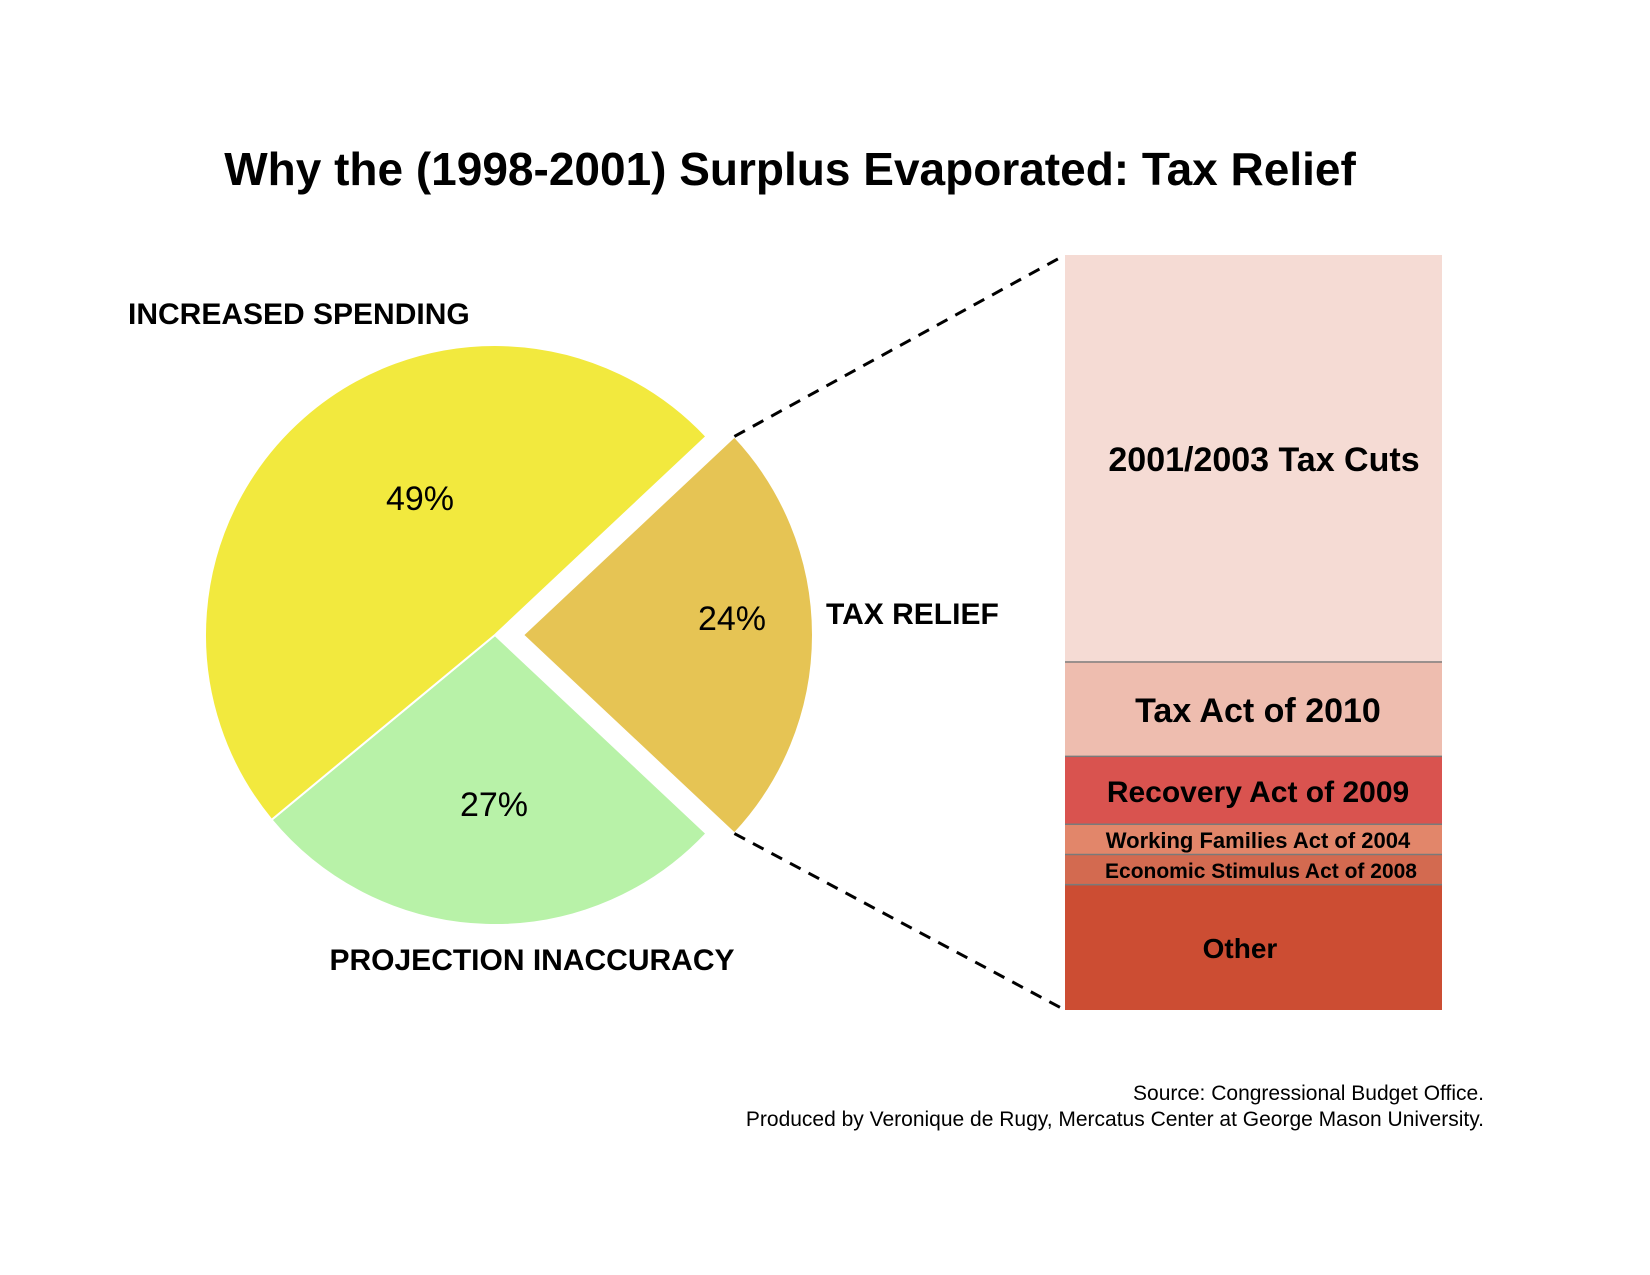 The height and width of the screenshot is (1275, 1650). I want to click on bar-label-working-families-act-of-2004: Working Families Act of 2004, so click(1258, 840).